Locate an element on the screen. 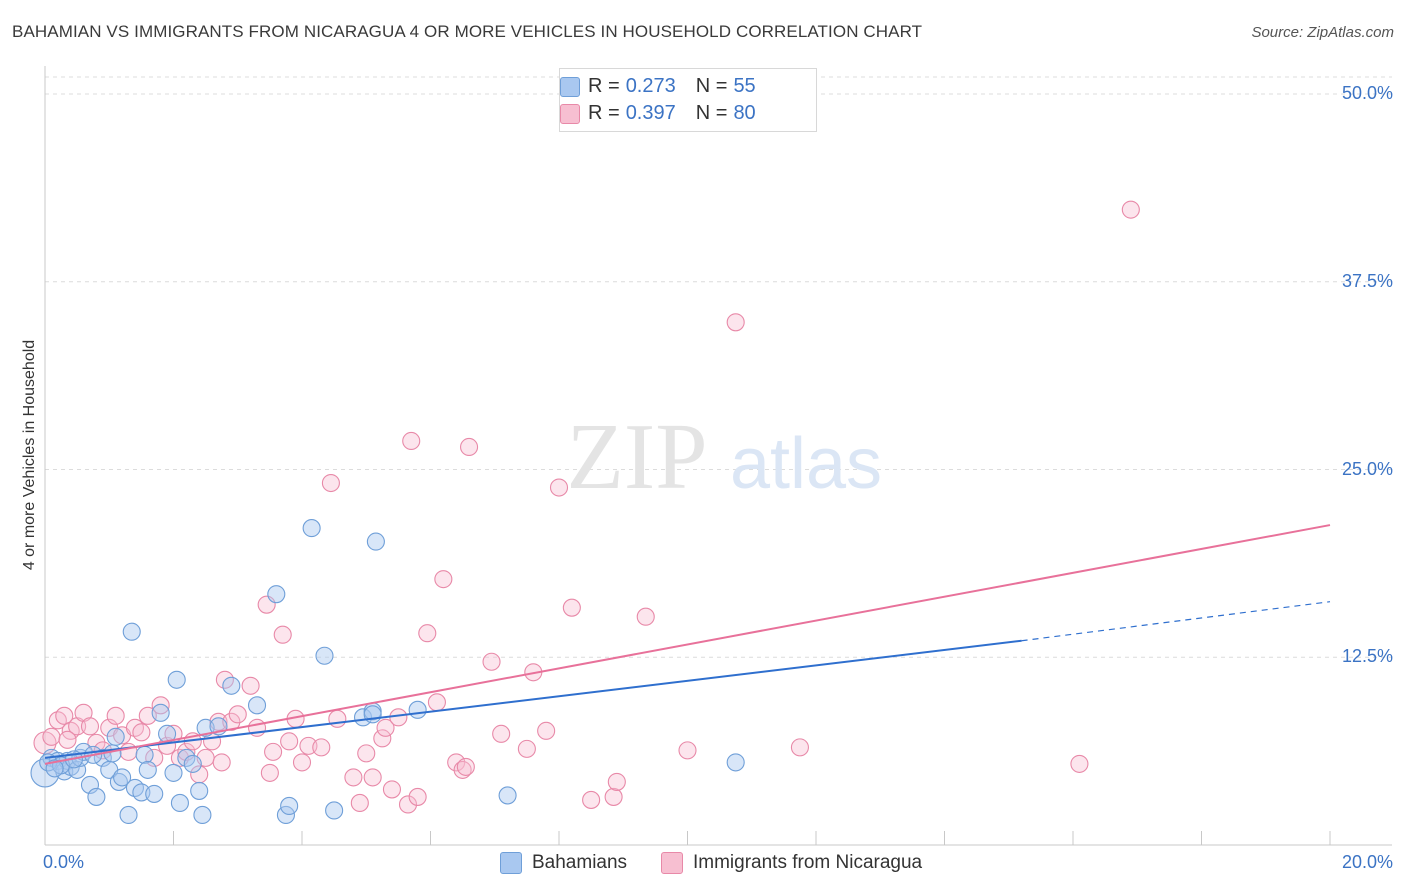  legend-item-bahamians: Bahamians is located at coordinates (563, 863).